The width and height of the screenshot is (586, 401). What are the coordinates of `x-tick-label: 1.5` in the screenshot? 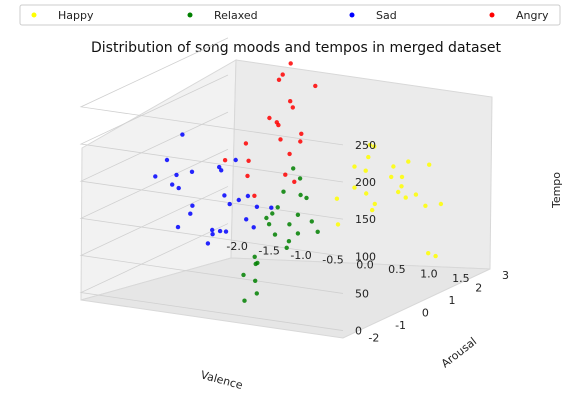 It's located at (461, 278).